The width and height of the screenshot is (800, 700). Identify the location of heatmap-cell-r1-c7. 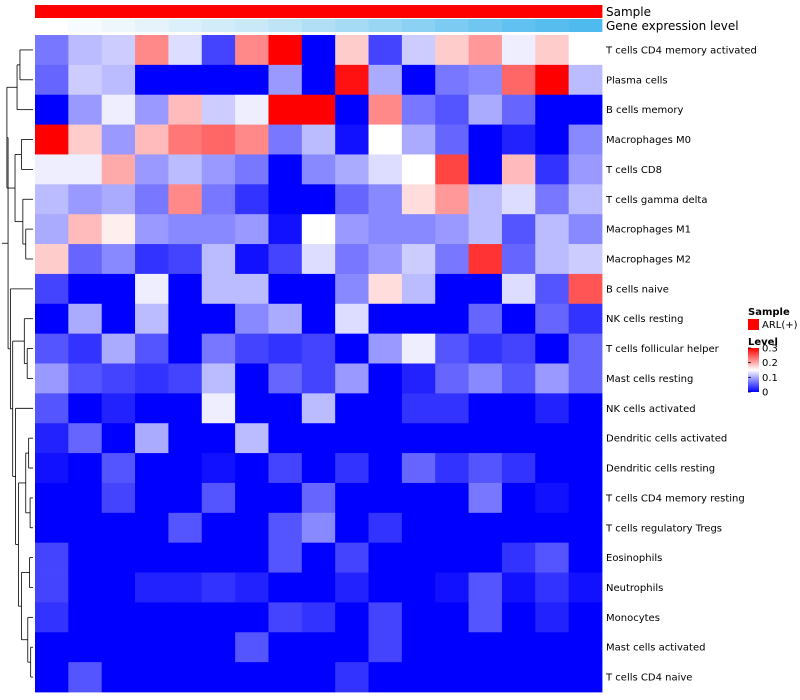
(285, 80).